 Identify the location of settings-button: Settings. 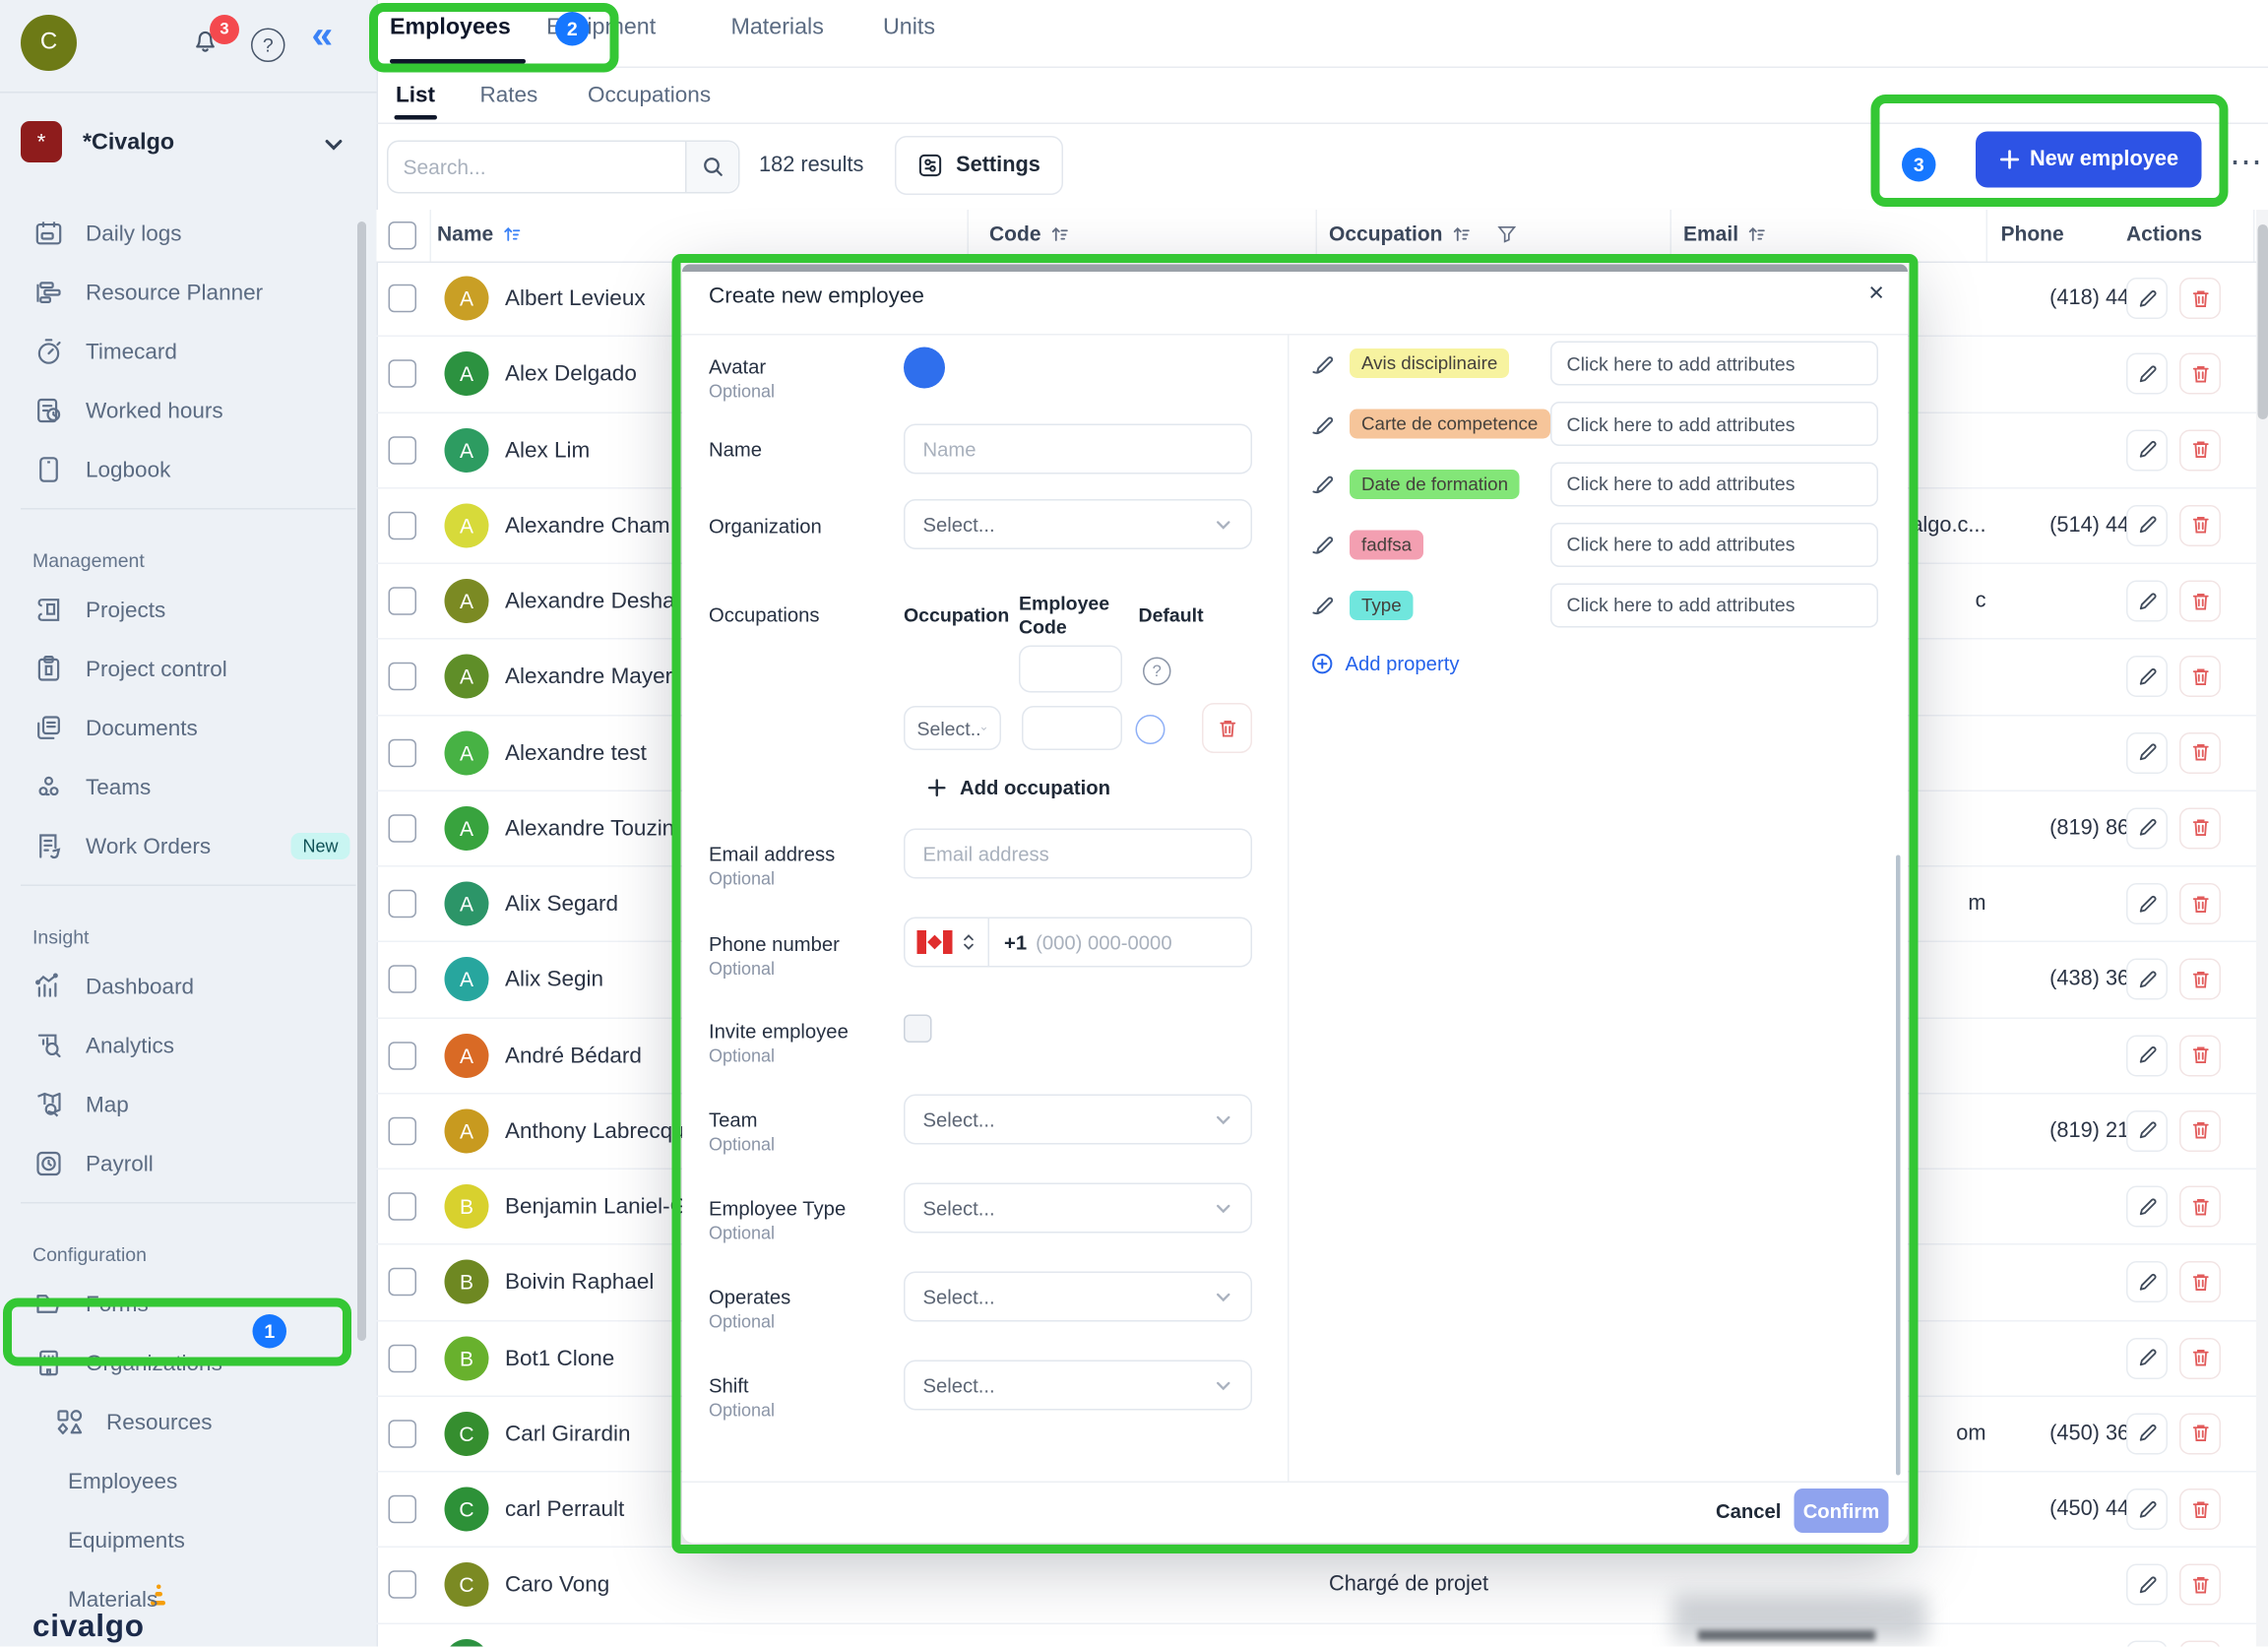
(979, 165).